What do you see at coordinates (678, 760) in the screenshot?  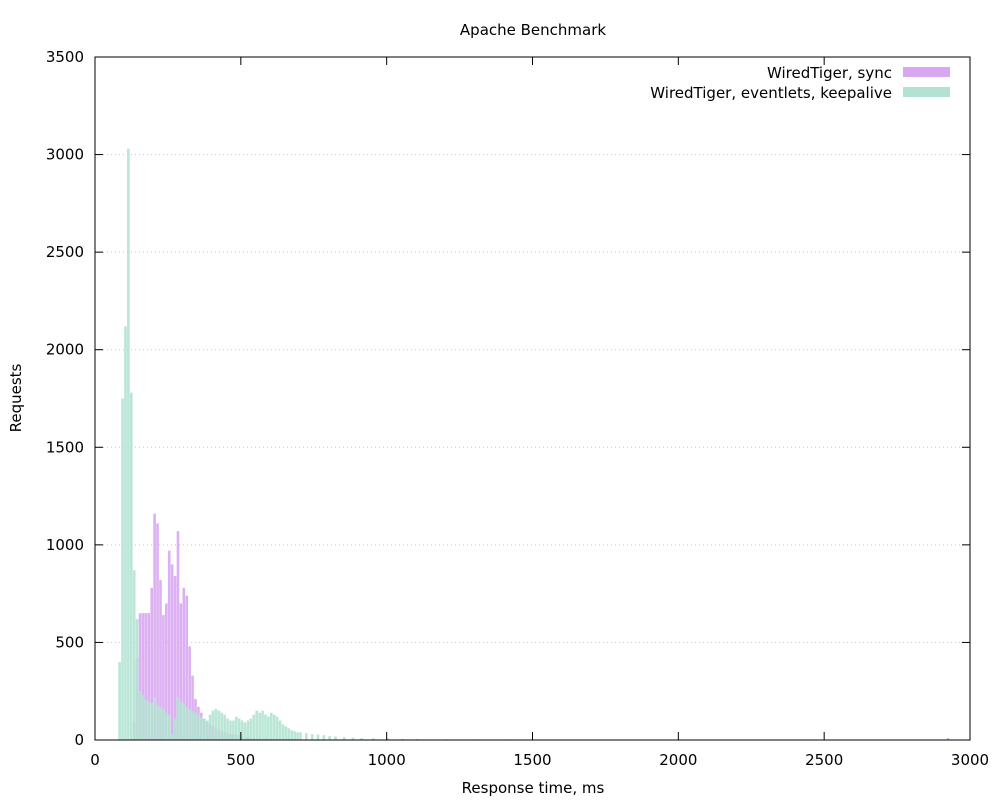 I see `x-tick-label: 2000` at bounding box center [678, 760].